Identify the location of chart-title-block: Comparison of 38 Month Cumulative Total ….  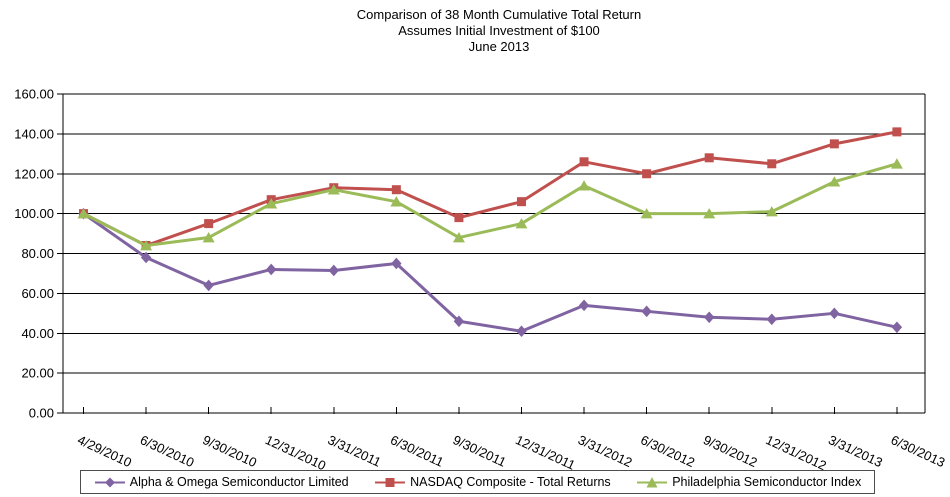
(499, 31).